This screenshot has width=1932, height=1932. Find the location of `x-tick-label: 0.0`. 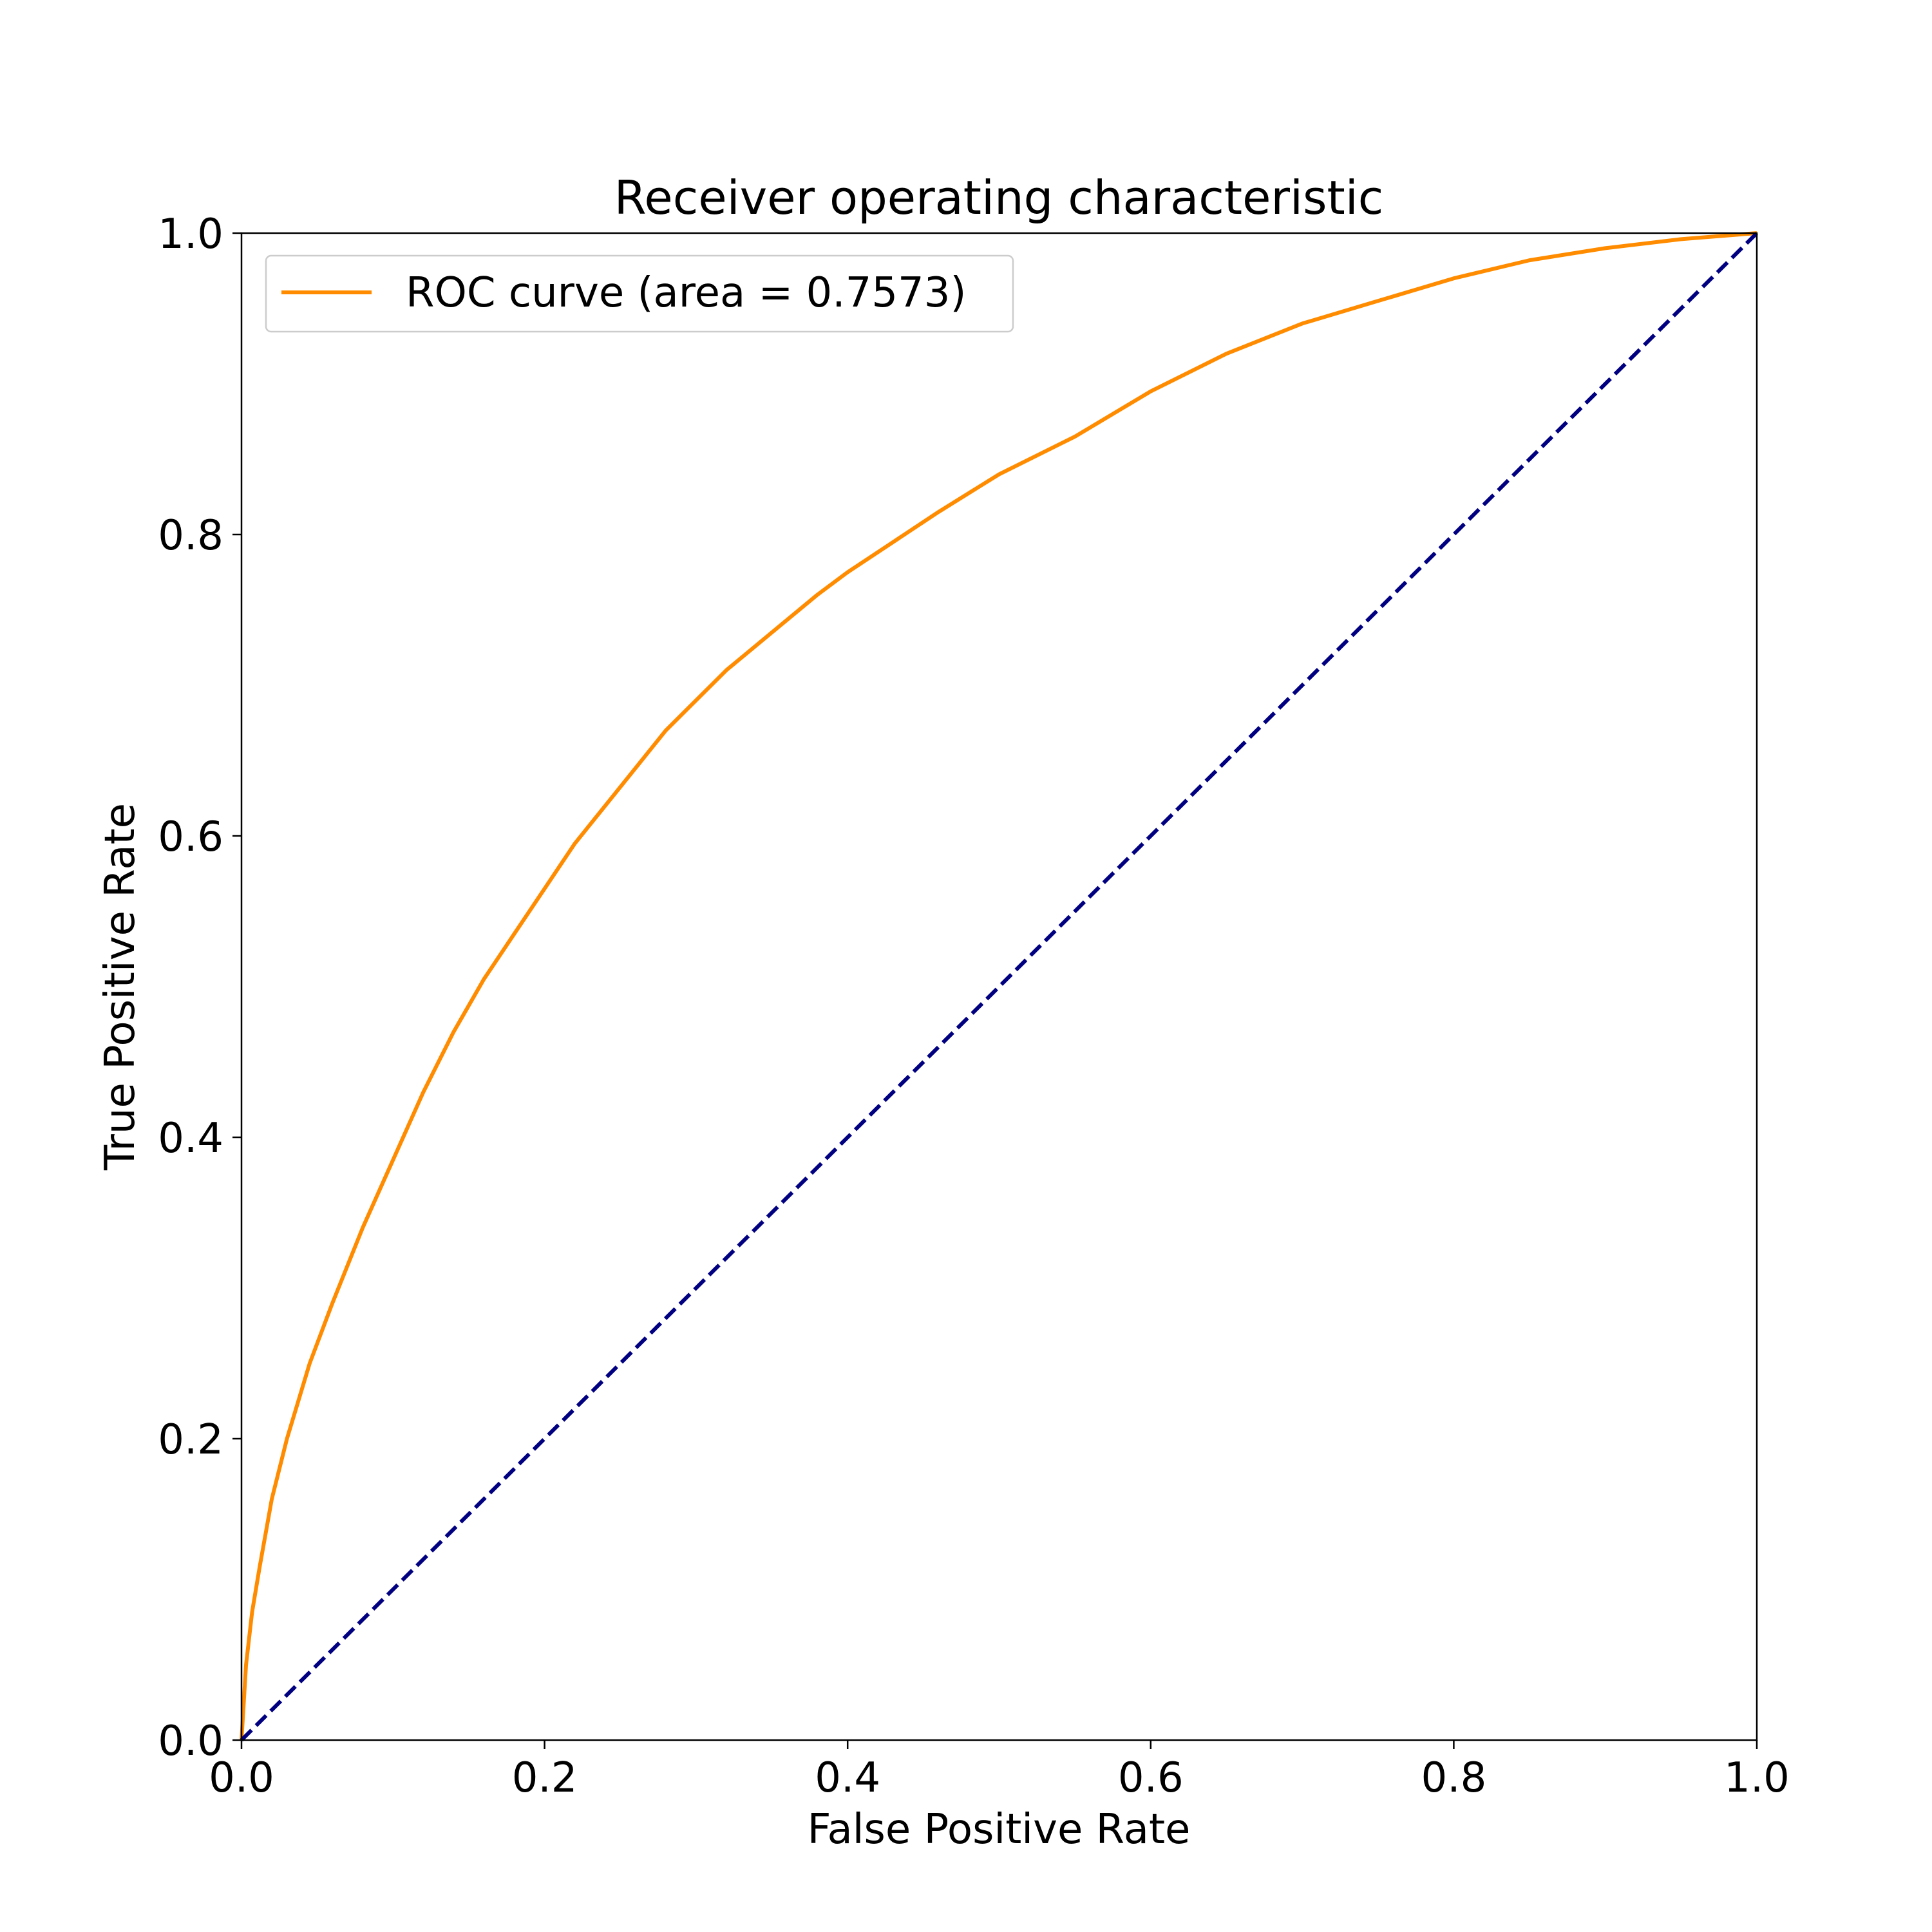

x-tick-label: 0.0 is located at coordinates (241, 1778).